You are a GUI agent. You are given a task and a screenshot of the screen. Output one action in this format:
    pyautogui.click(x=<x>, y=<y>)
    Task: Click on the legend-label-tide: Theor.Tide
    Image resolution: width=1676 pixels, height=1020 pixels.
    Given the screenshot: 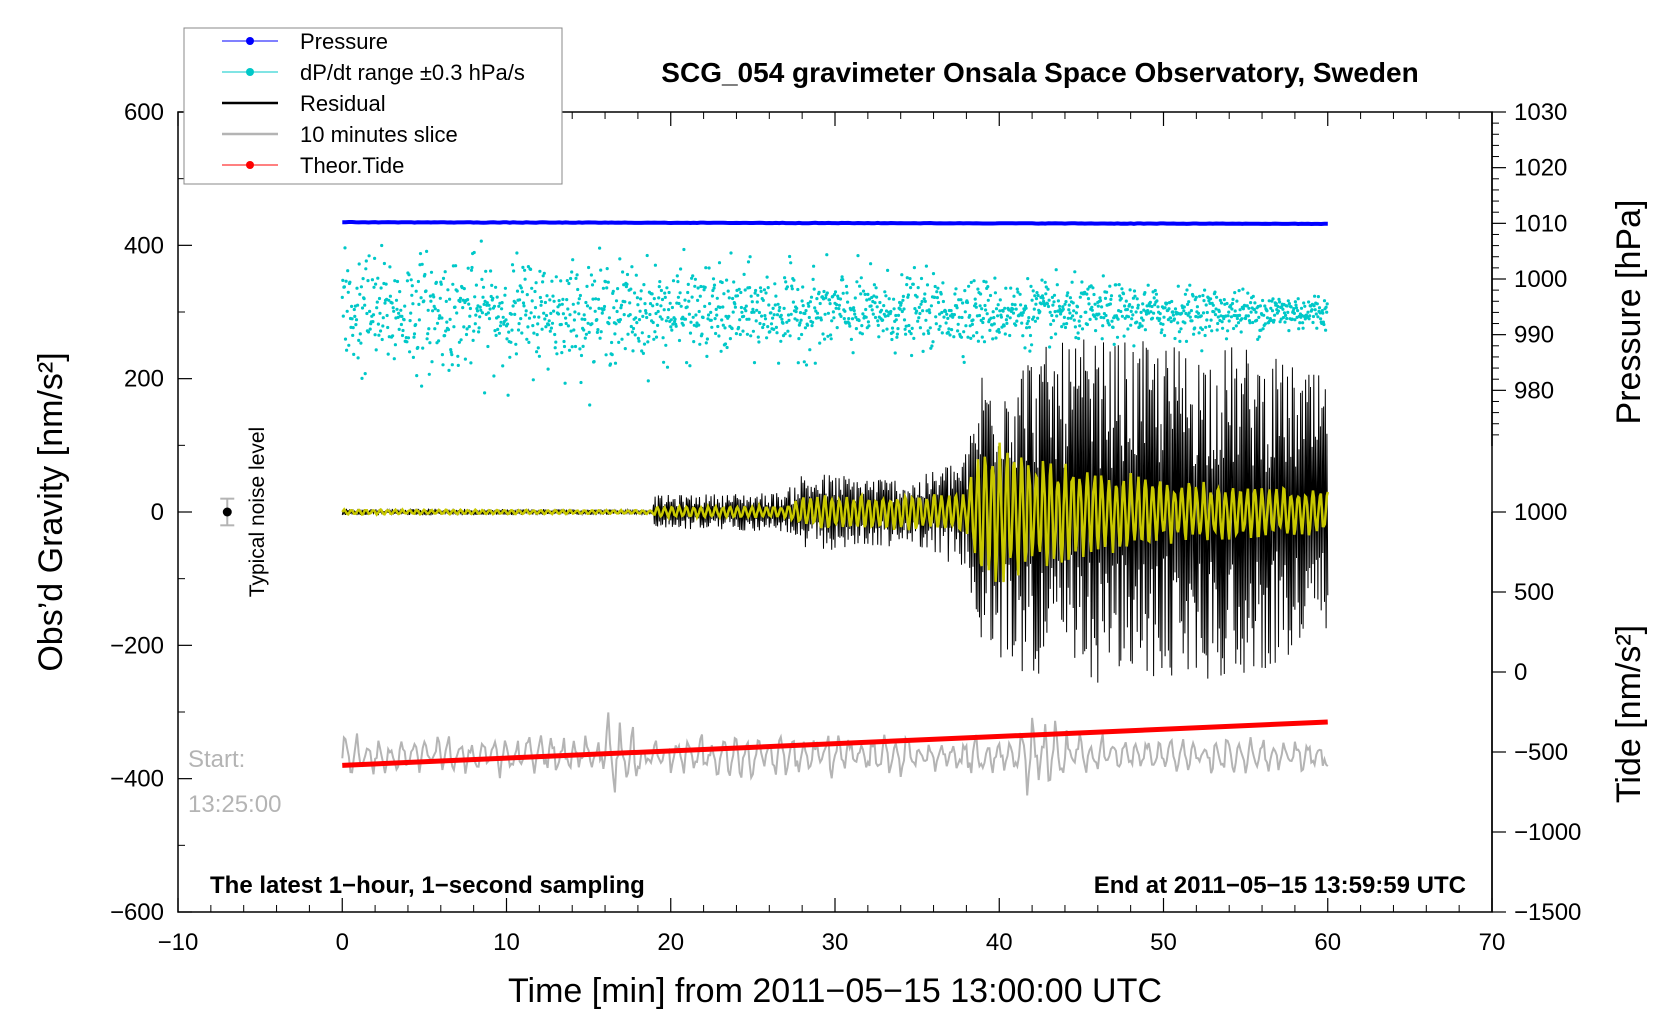 What is the action you would take?
    pyautogui.click(x=352, y=165)
    